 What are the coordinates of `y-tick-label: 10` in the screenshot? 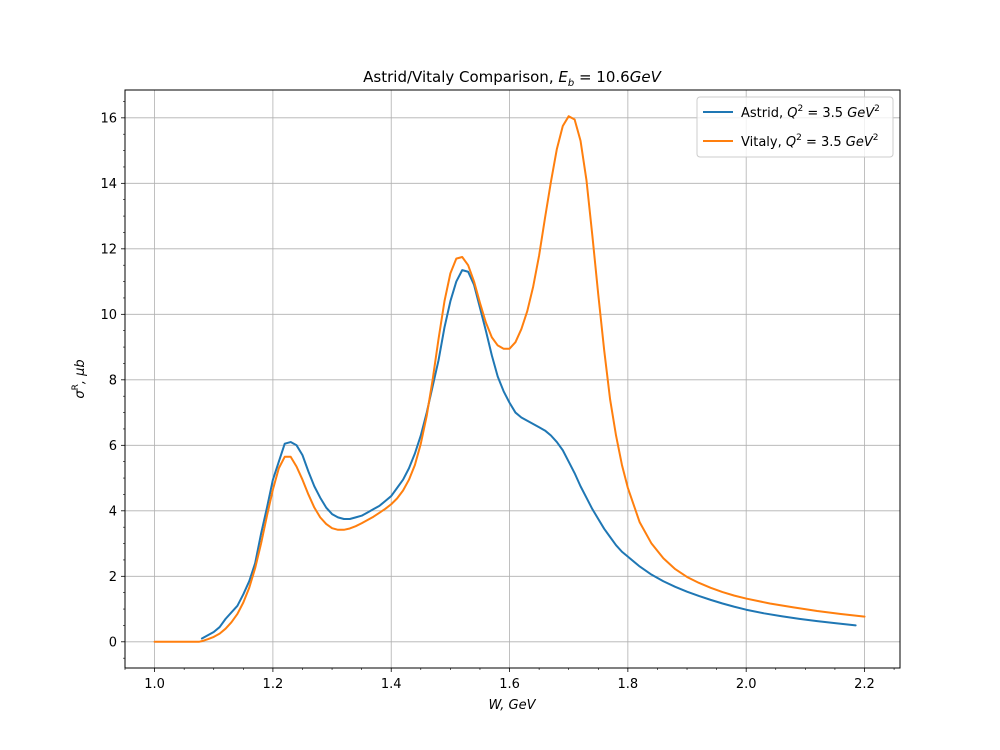 It's located at (108, 315).